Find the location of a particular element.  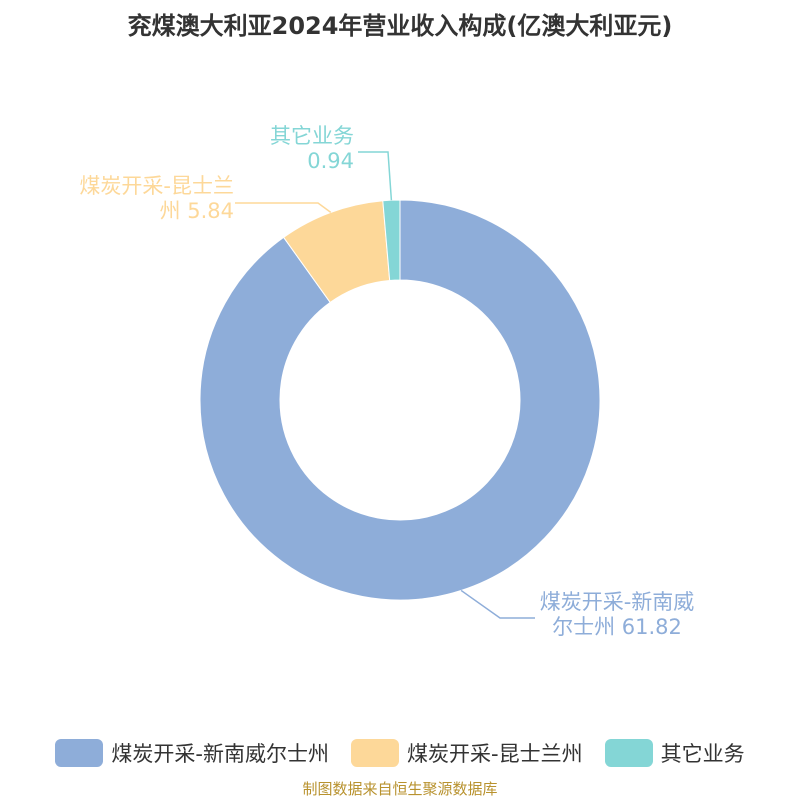

data-label: 其它业务 0.94 is located at coordinates (303, 149).